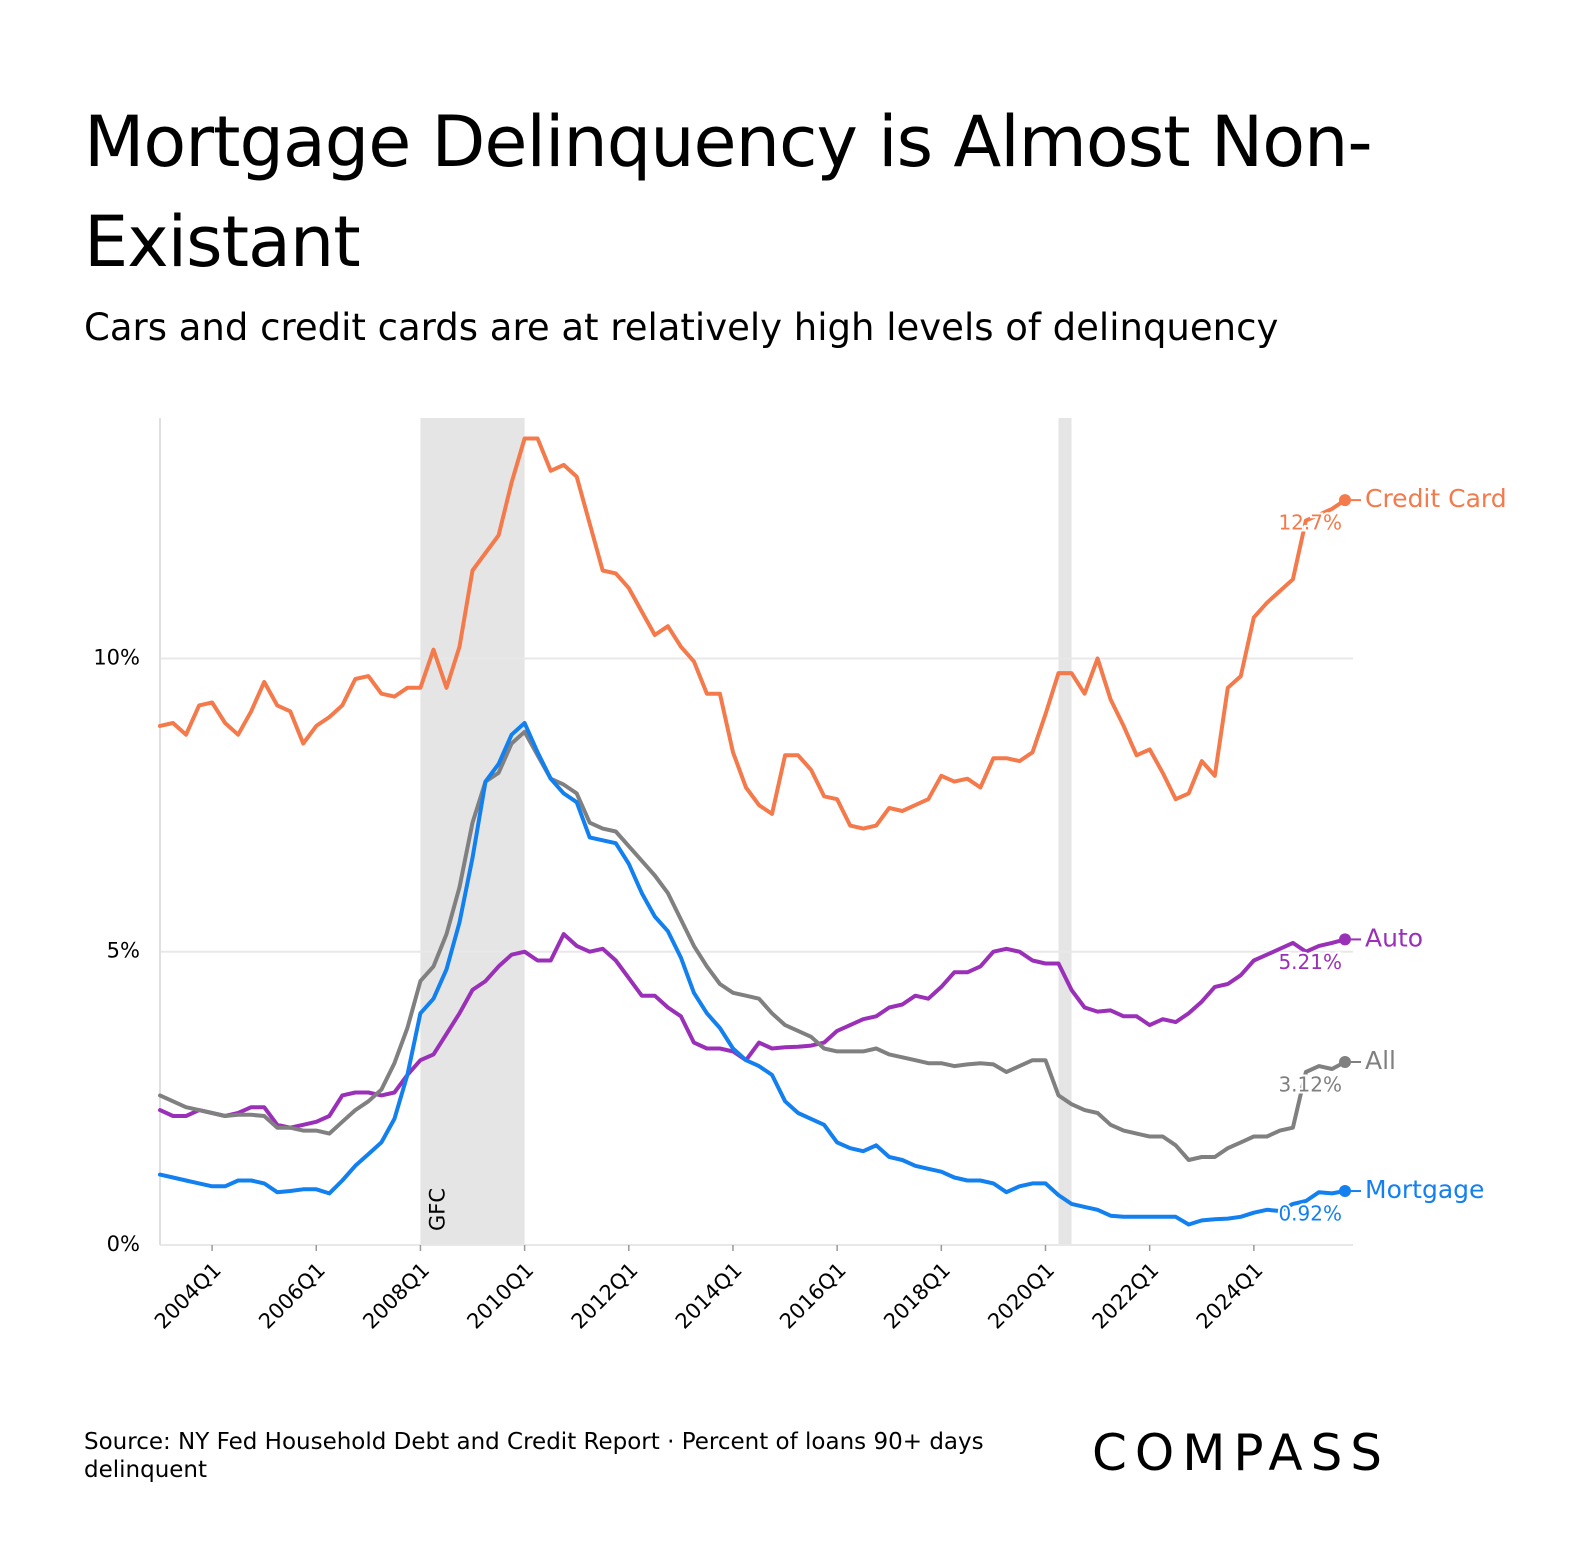 The width and height of the screenshot is (1588, 1566). Describe the element at coordinates (1310, 1214) in the screenshot. I see `value-label: 0.92%` at that location.